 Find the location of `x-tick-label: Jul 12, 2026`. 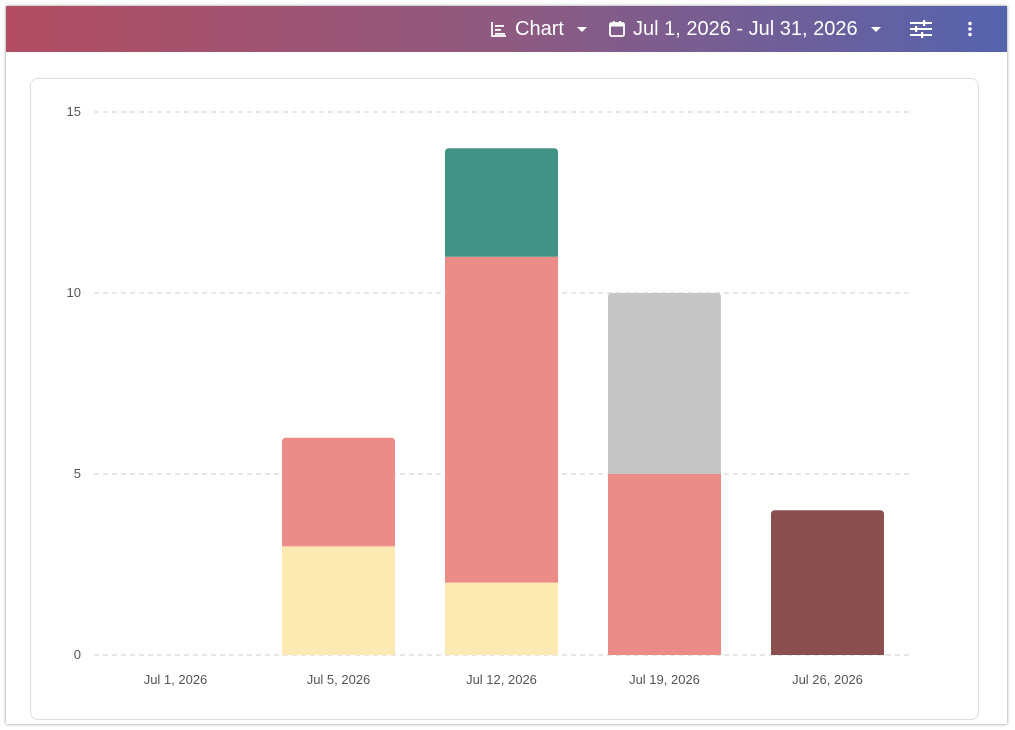

x-tick-label: Jul 12, 2026 is located at coordinates (501, 679).